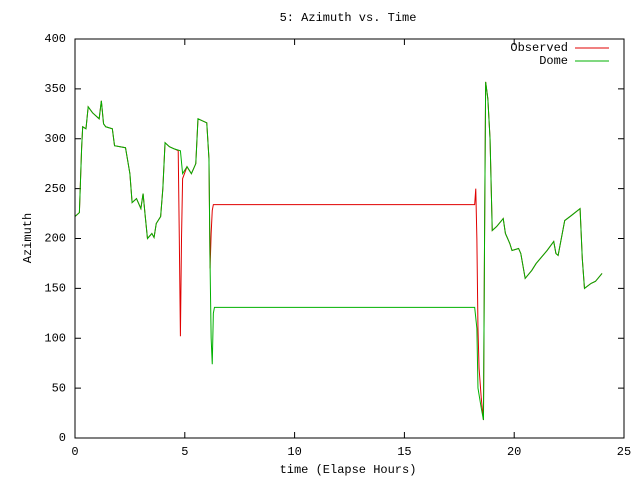  What do you see at coordinates (55, 338) in the screenshot?
I see `y-tick-label: 100` at bounding box center [55, 338].